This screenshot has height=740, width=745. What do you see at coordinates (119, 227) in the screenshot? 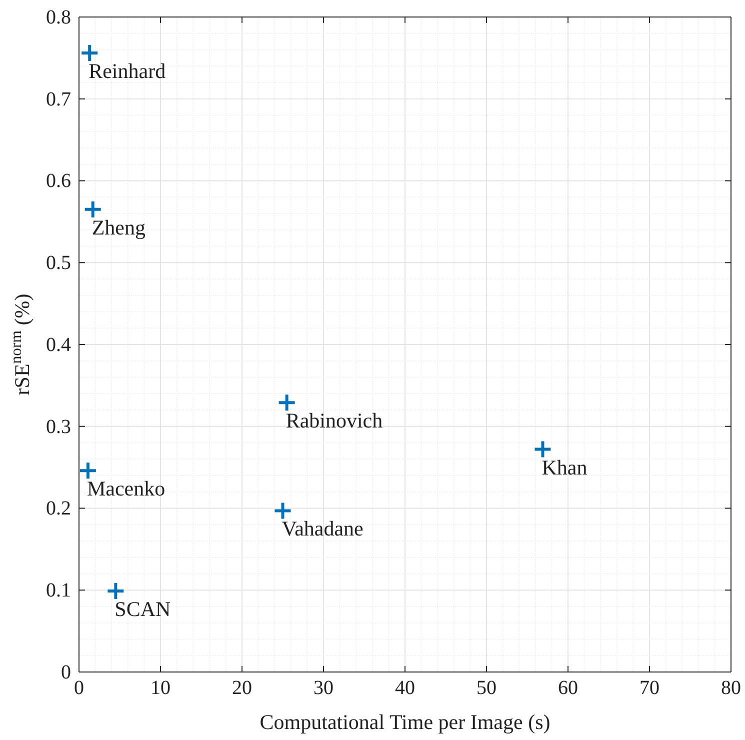
I see `annotation: Zheng` at bounding box center [119, 227].